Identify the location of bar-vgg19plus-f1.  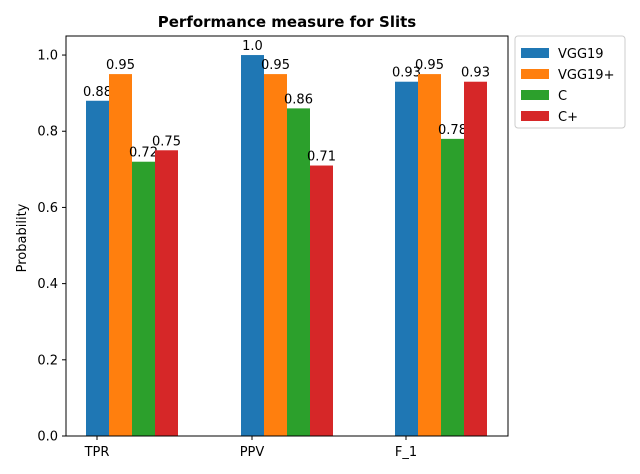
(429, 255).